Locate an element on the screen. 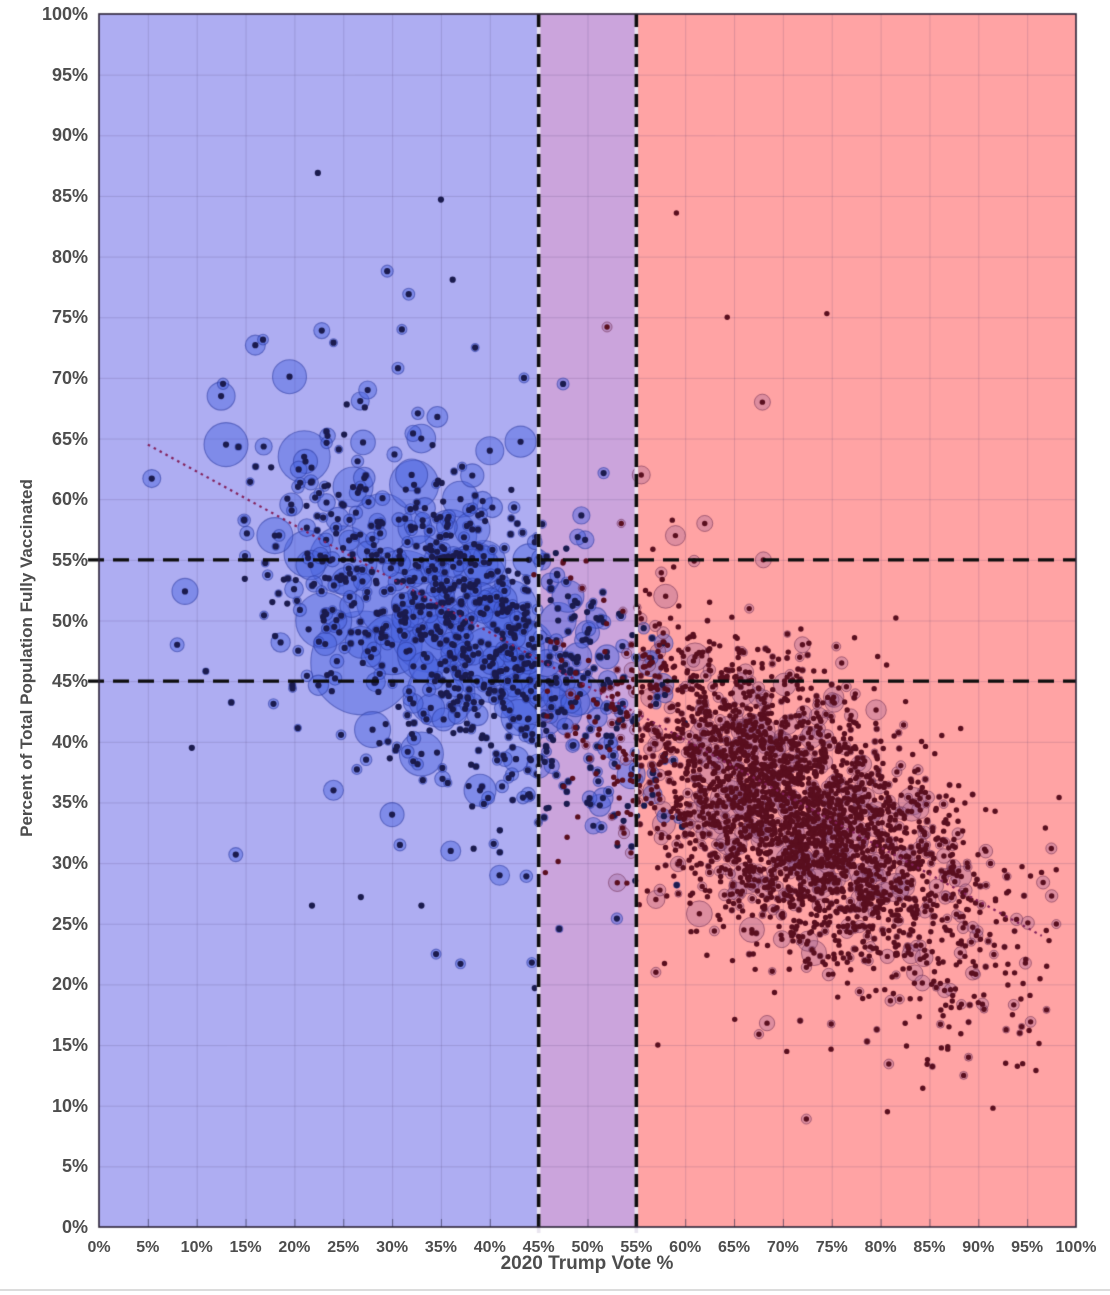 The height and width of the screenshot is (1295, 1110). x-tick-label: 50% is located at coordinates (587, 1247).